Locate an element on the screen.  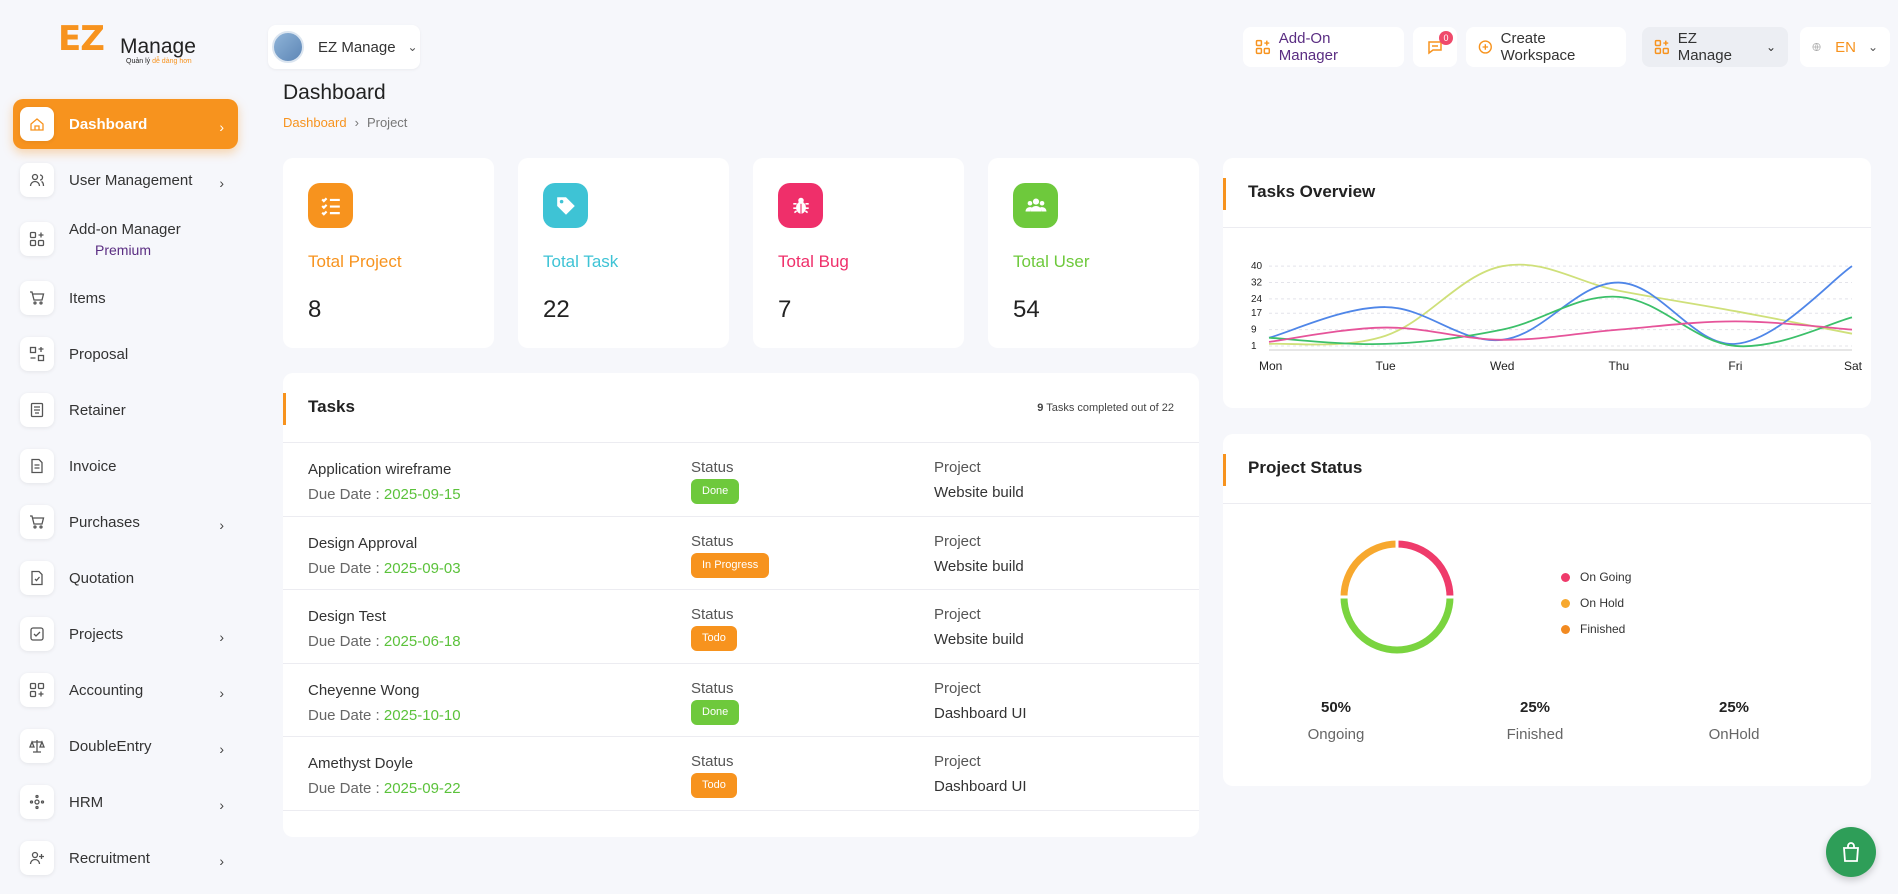
sidebar-item-invoice: Invoice is located at coordinates (125, 466).